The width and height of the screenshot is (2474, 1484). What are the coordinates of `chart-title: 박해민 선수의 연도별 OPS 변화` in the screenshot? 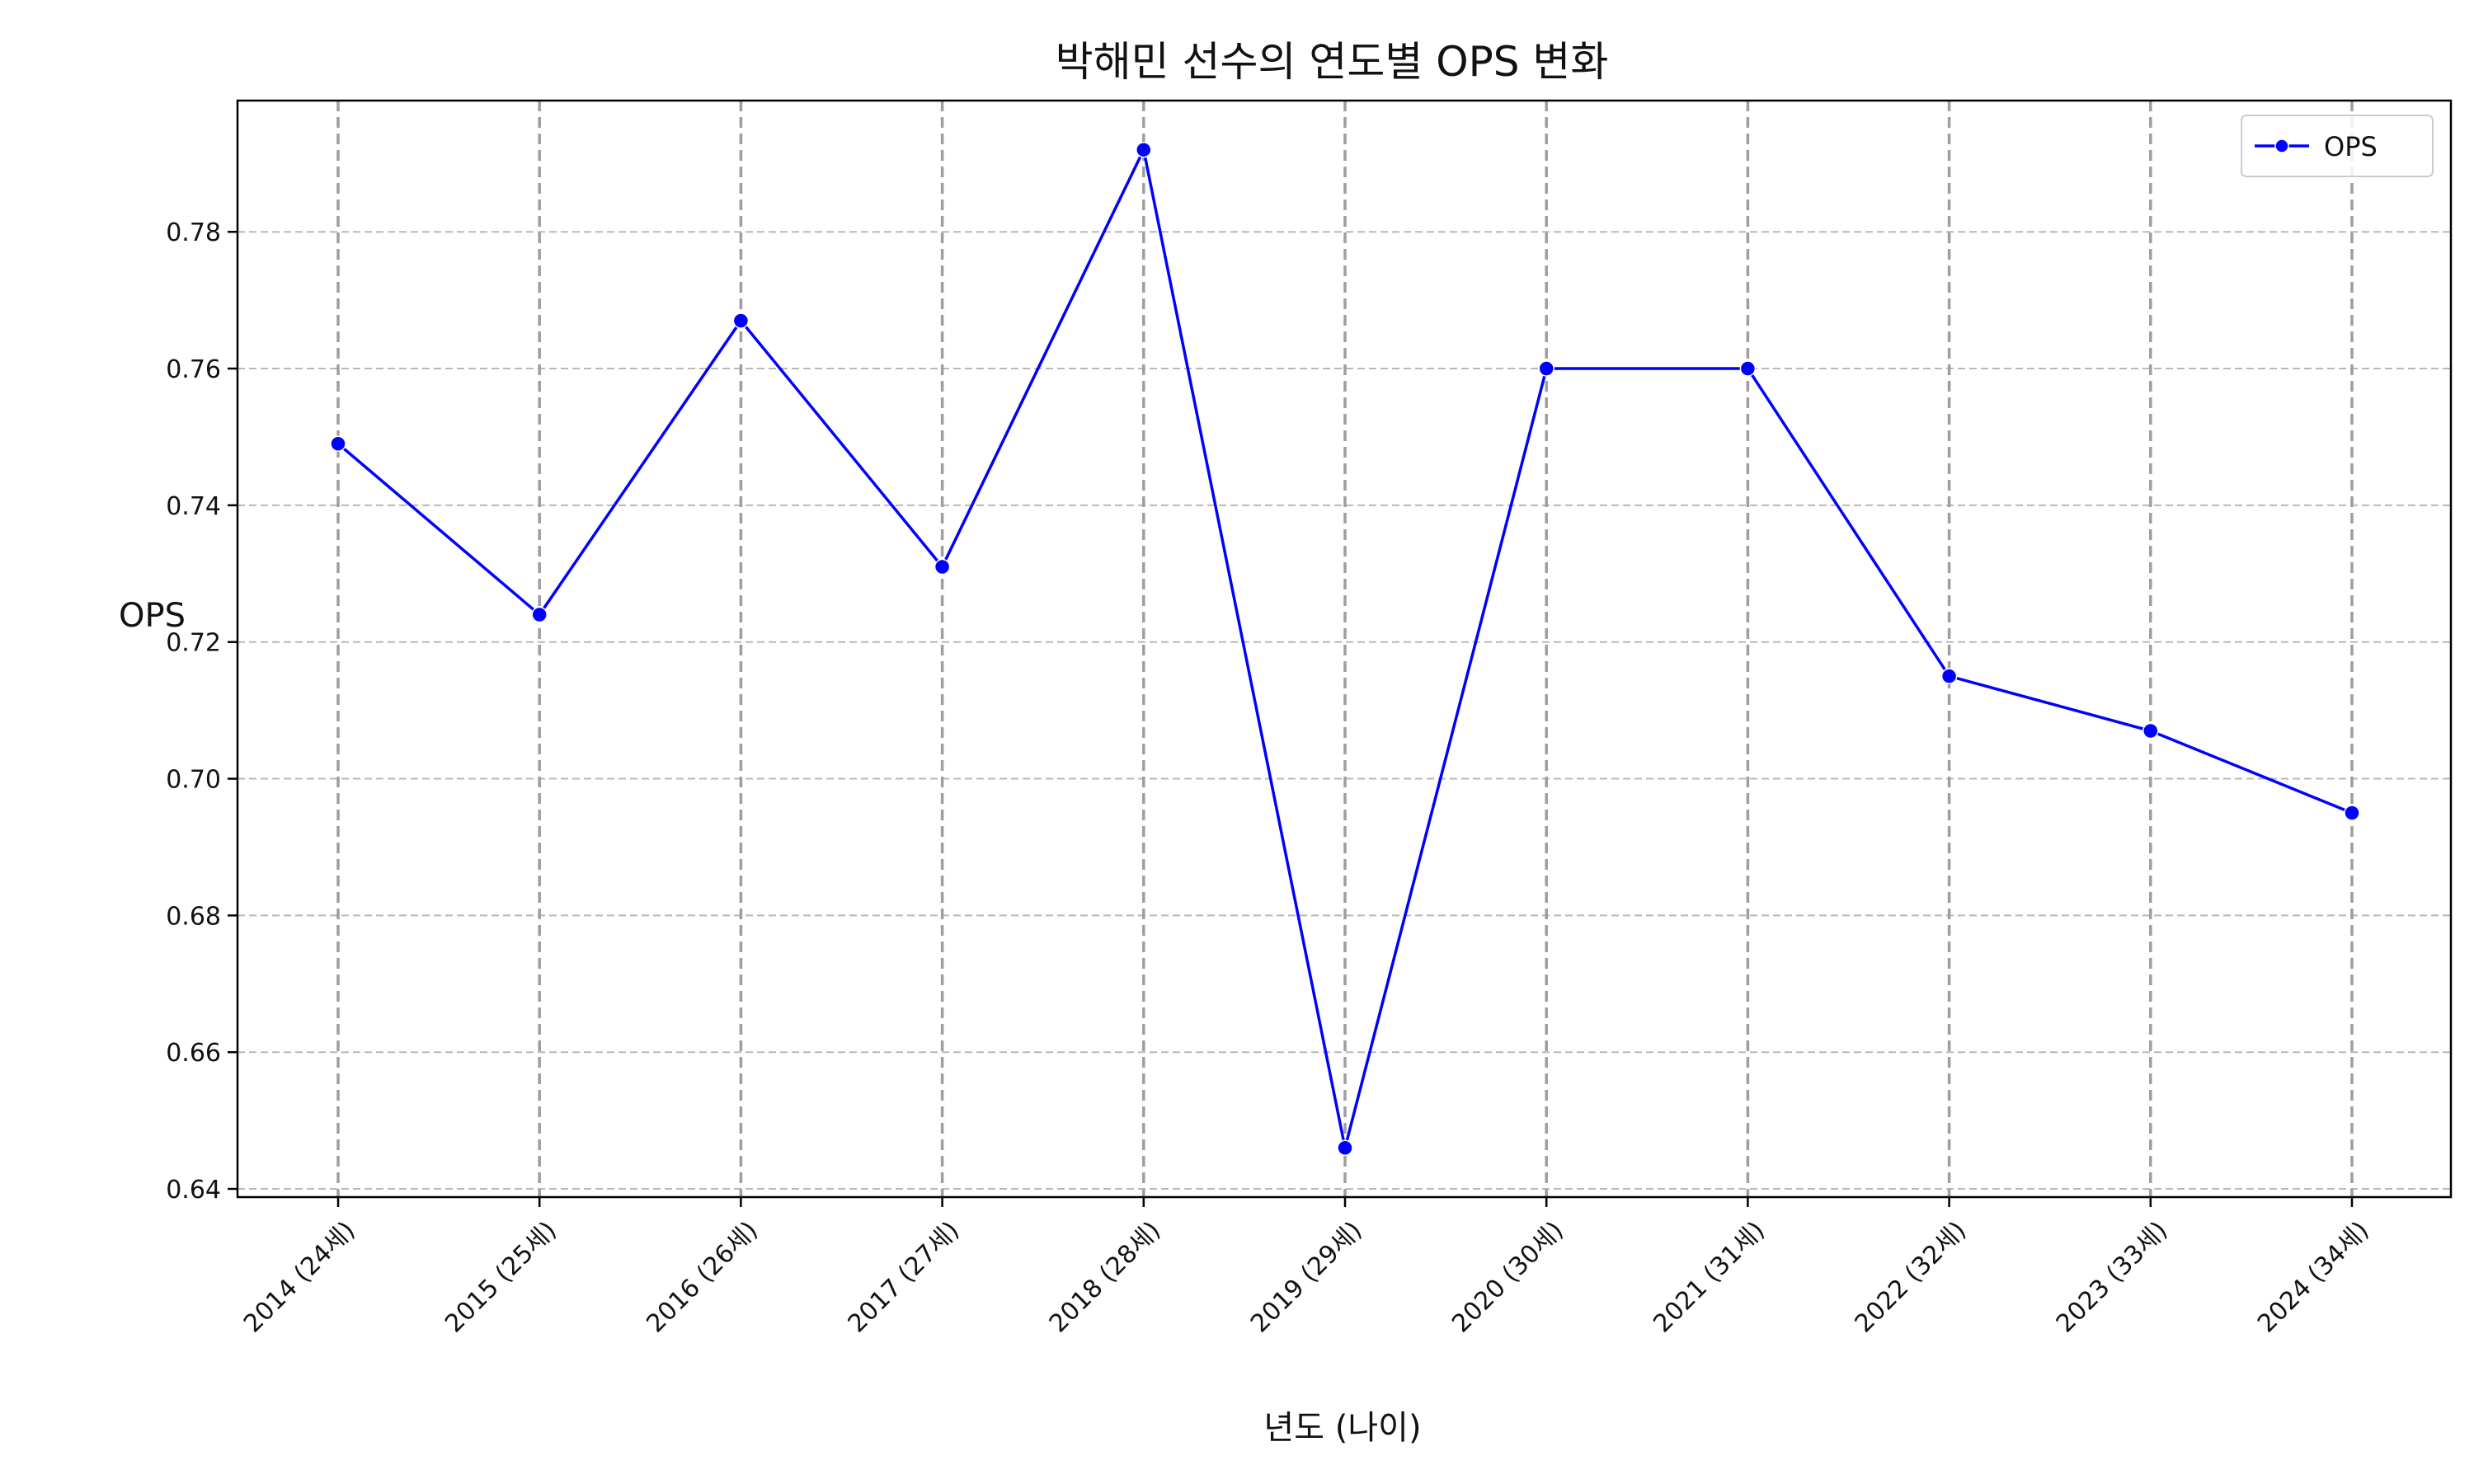 It's located at (1332, 62).